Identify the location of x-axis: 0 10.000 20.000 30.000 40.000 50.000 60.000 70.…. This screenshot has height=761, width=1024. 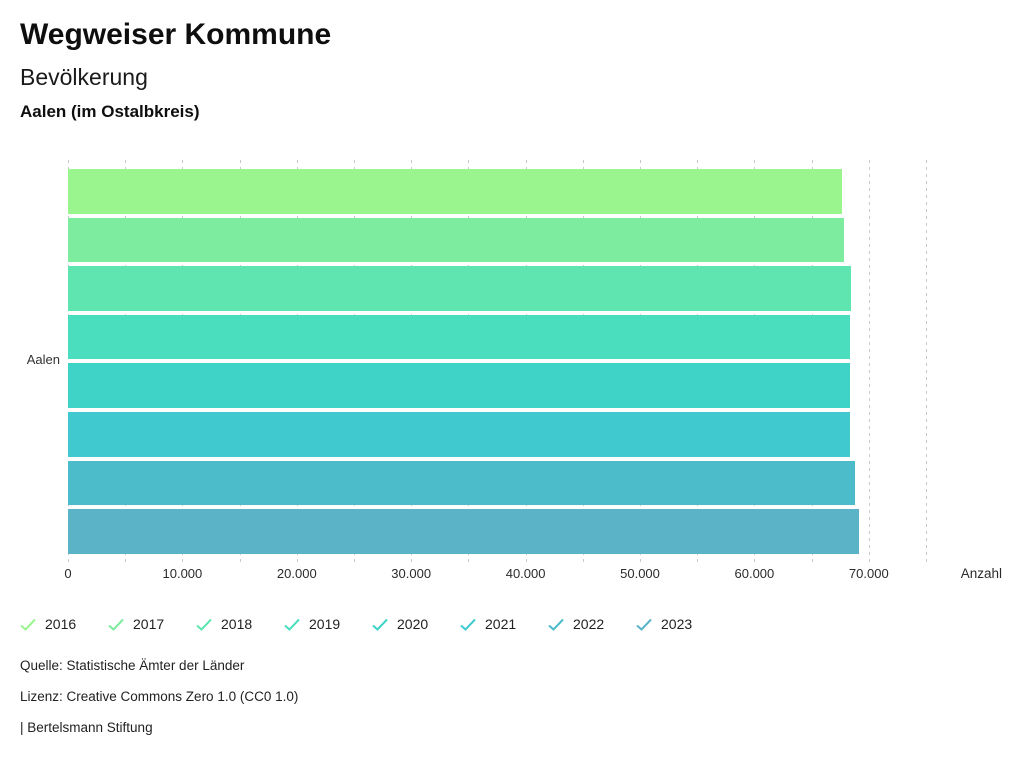
(512, 575).